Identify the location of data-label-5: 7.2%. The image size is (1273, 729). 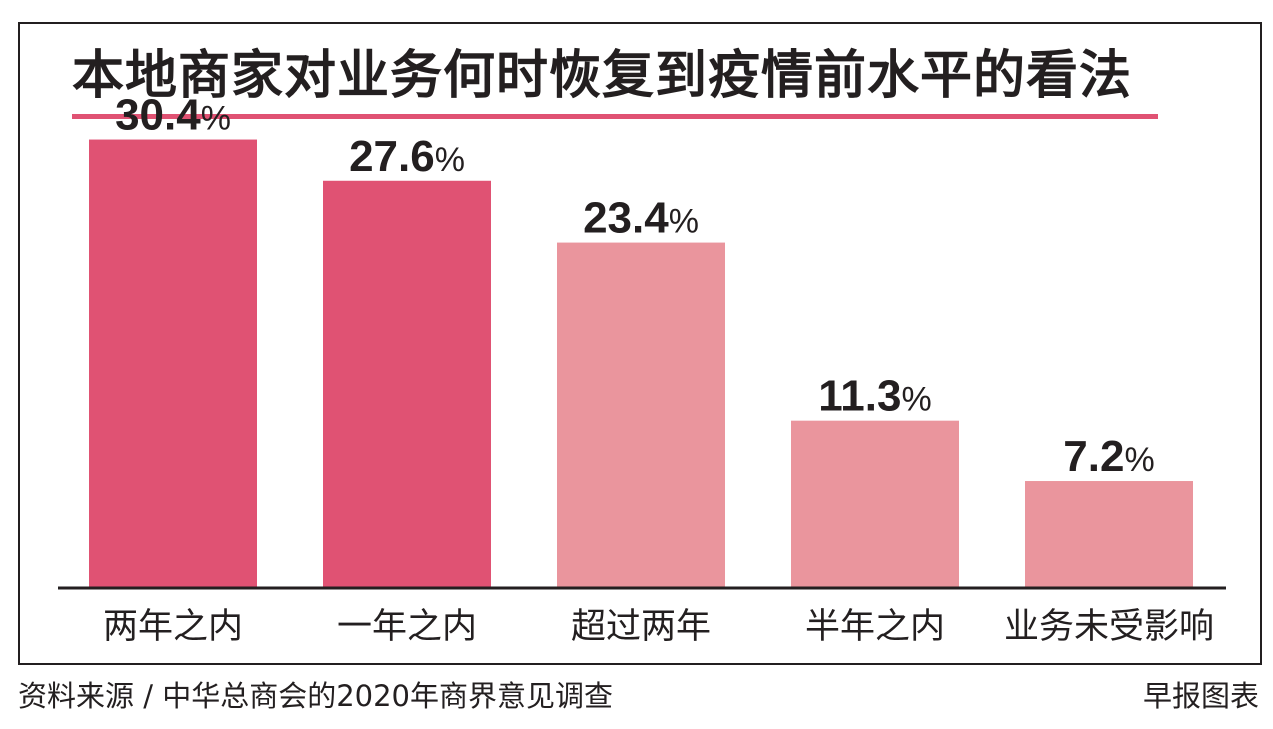
(1108, 456).